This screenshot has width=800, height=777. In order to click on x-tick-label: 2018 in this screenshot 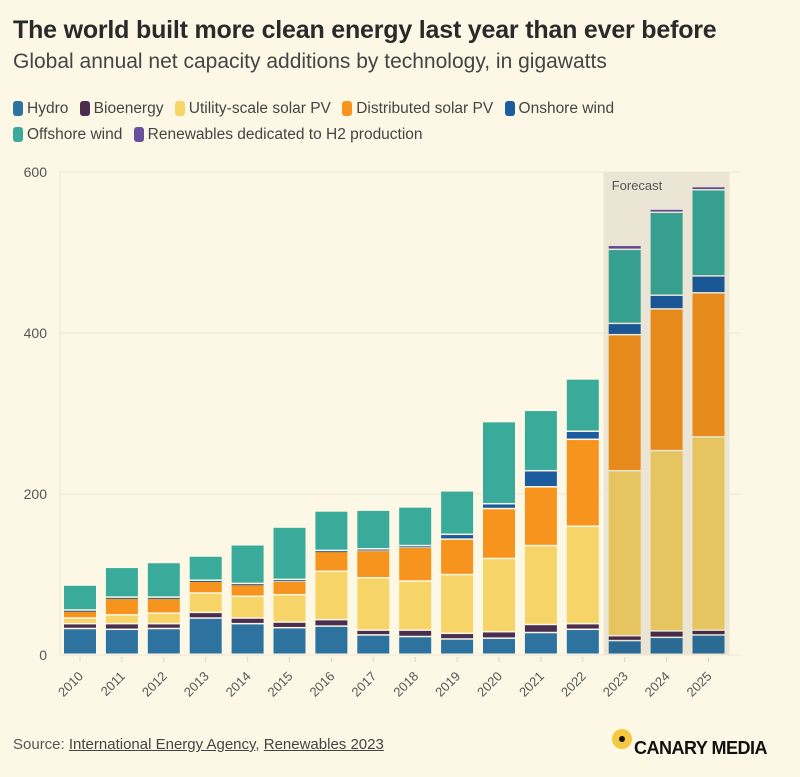, I will do `click(405, 684)`.